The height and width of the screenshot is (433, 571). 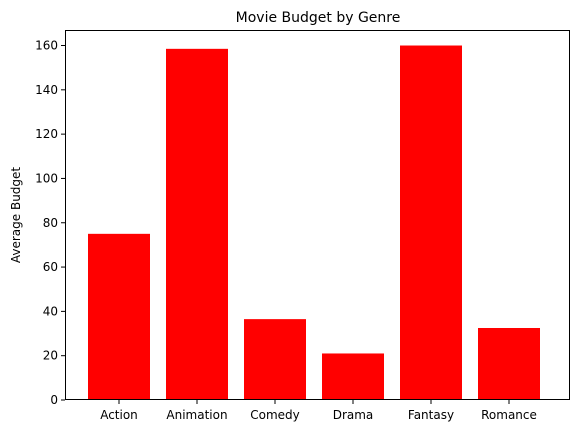 I want to click on x-tick-label: Comedy, so click(x=275, y=415).